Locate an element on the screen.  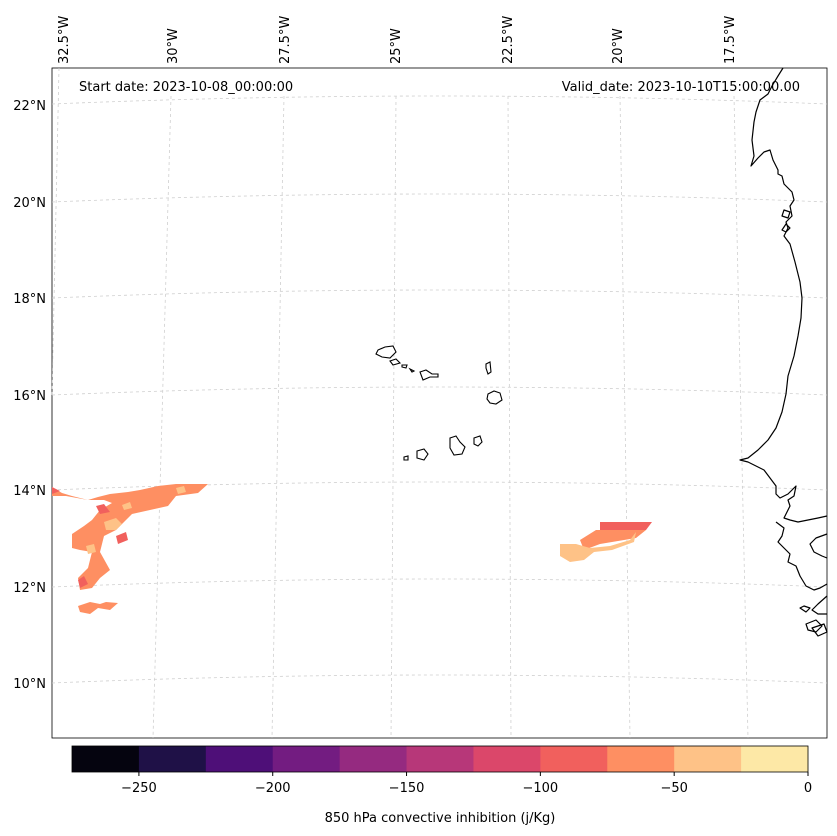
colorbar-tick-label: −150 is located at coordinates (407, 788).